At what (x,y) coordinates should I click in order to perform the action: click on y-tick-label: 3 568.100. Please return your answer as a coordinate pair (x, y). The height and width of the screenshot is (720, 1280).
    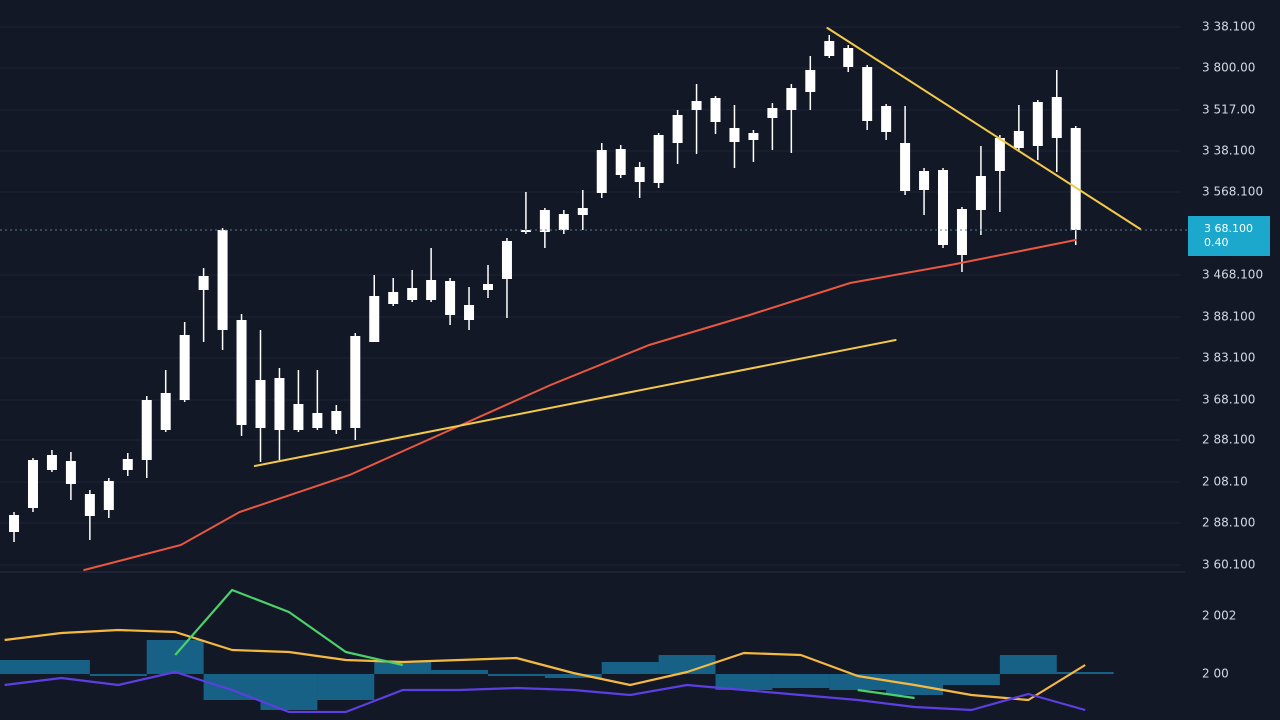
    Looking at the image, I should click on (1232, 192).